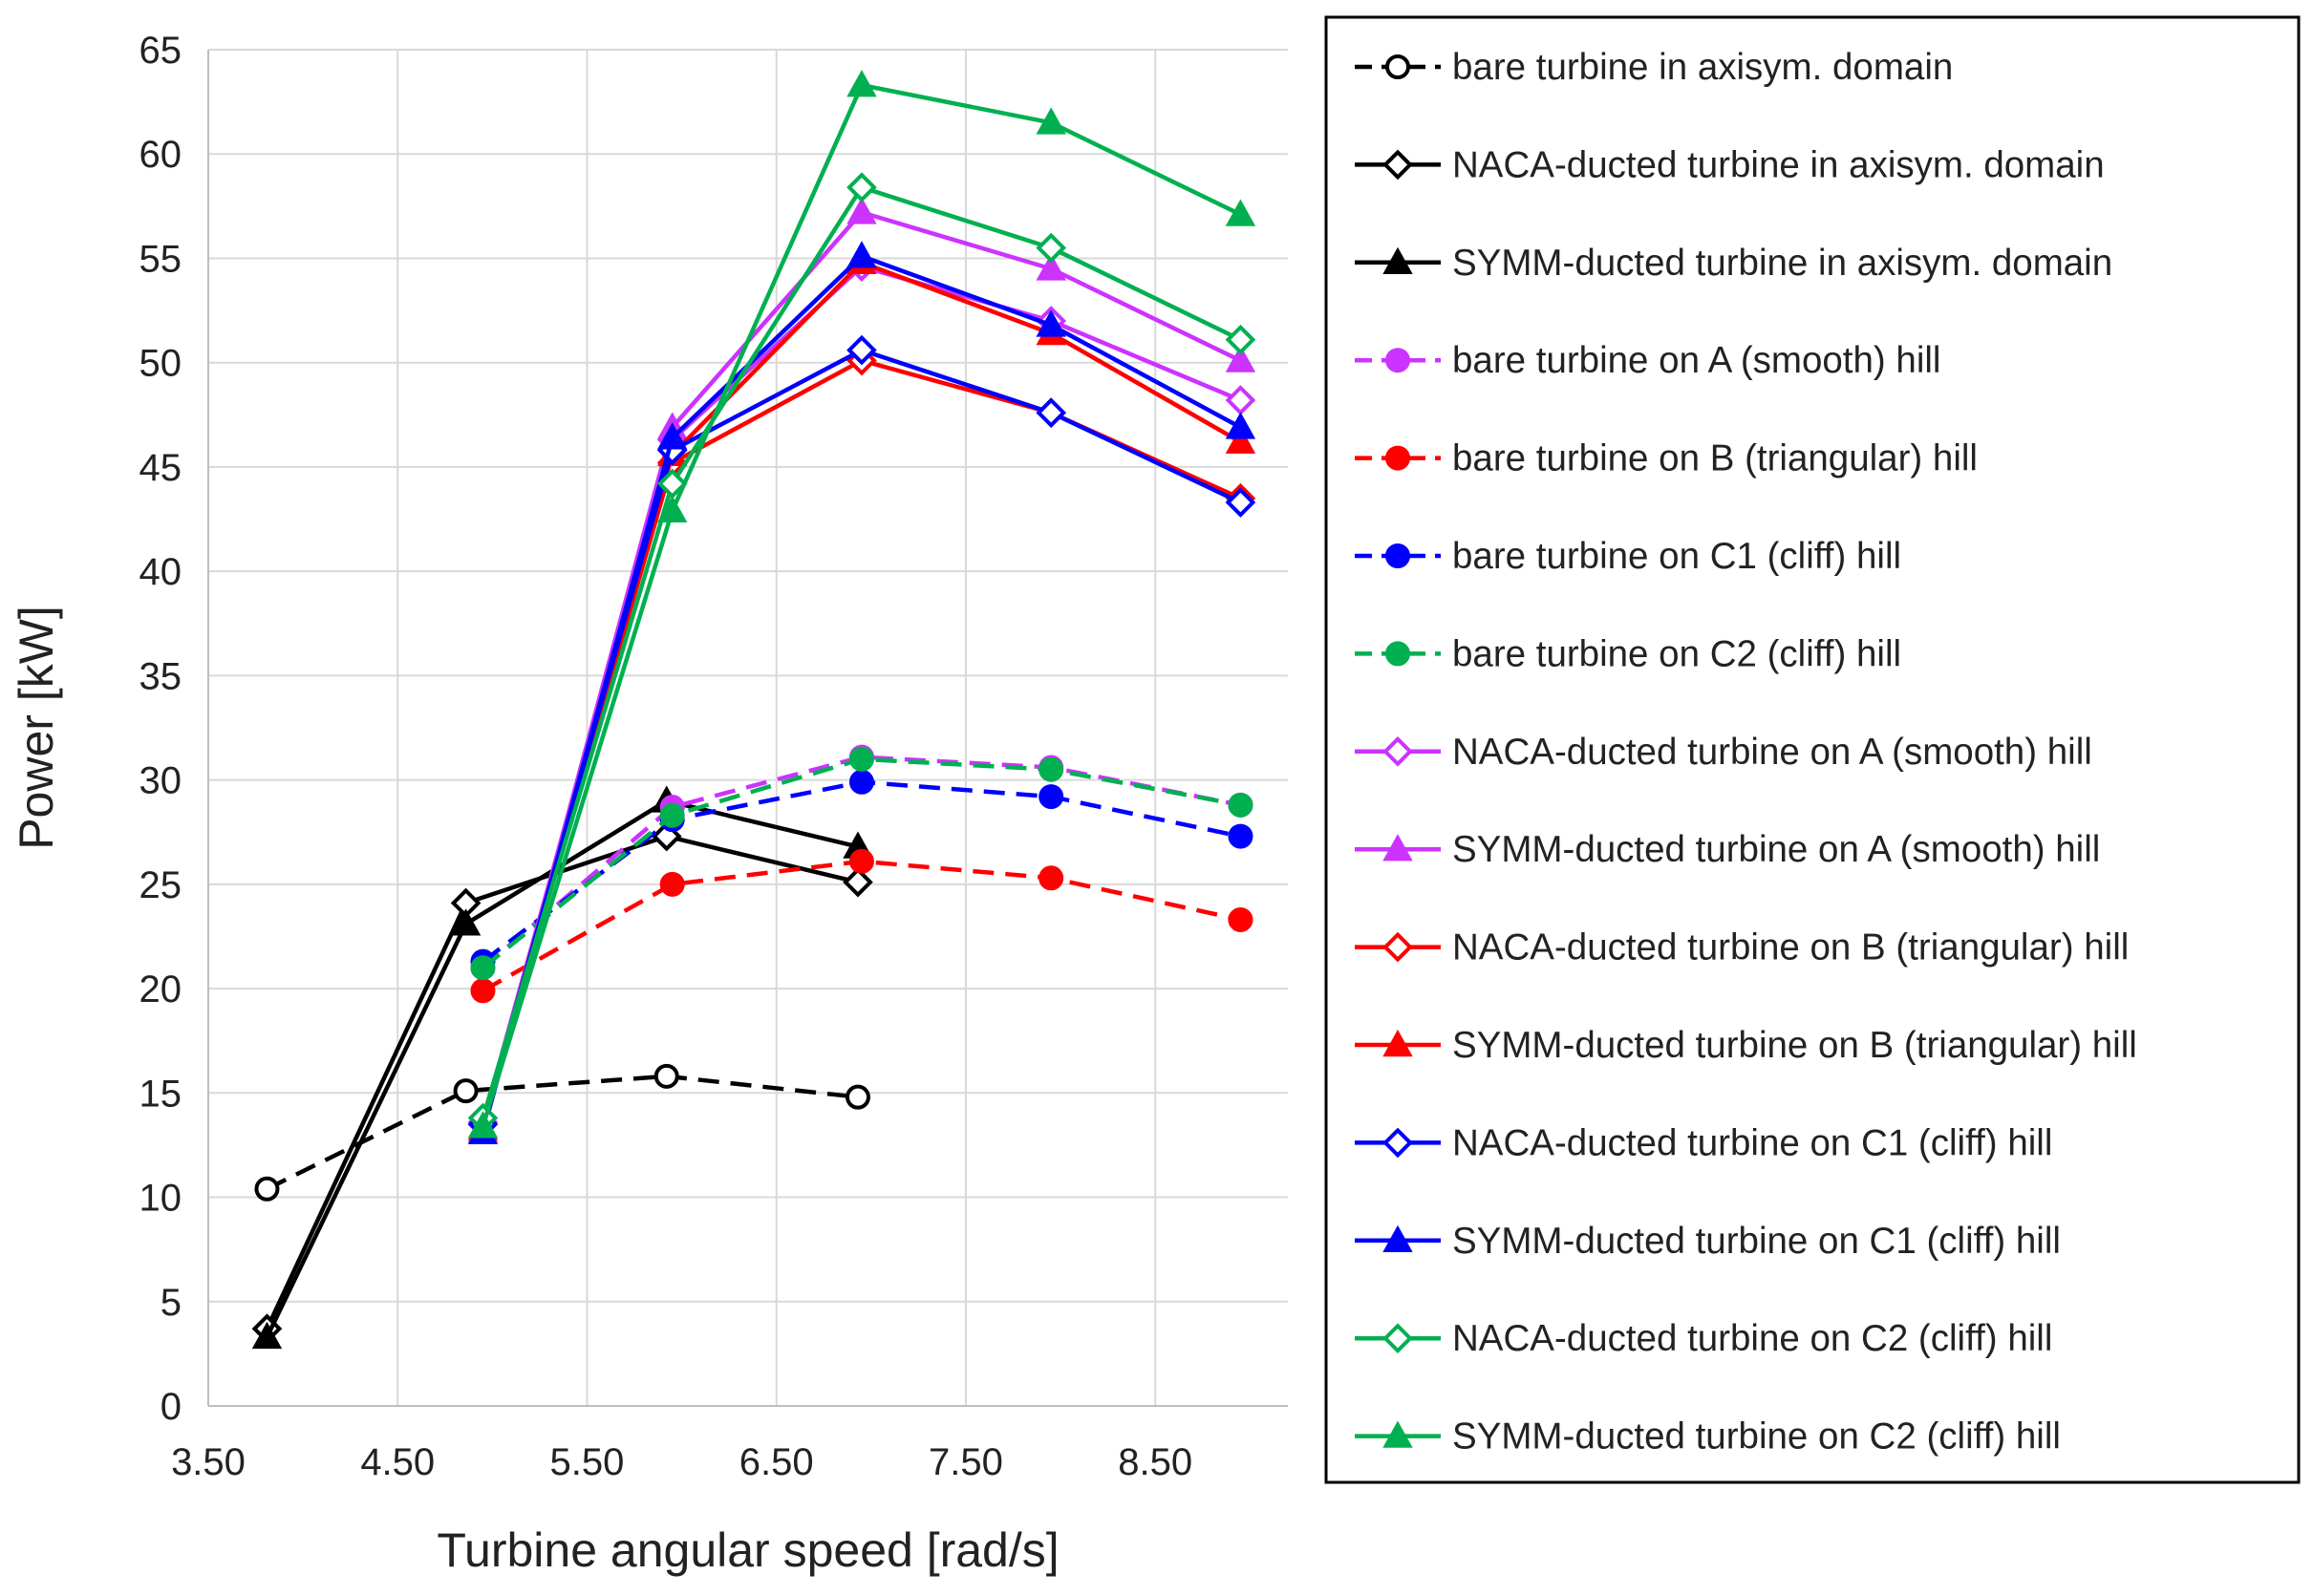 This screenshot has width=2313, height=1596. What do you see at coordinates (966, 1462) in the screenshot?
I see `x-tick-label: 7.50` at bounding box center [966, 1462].